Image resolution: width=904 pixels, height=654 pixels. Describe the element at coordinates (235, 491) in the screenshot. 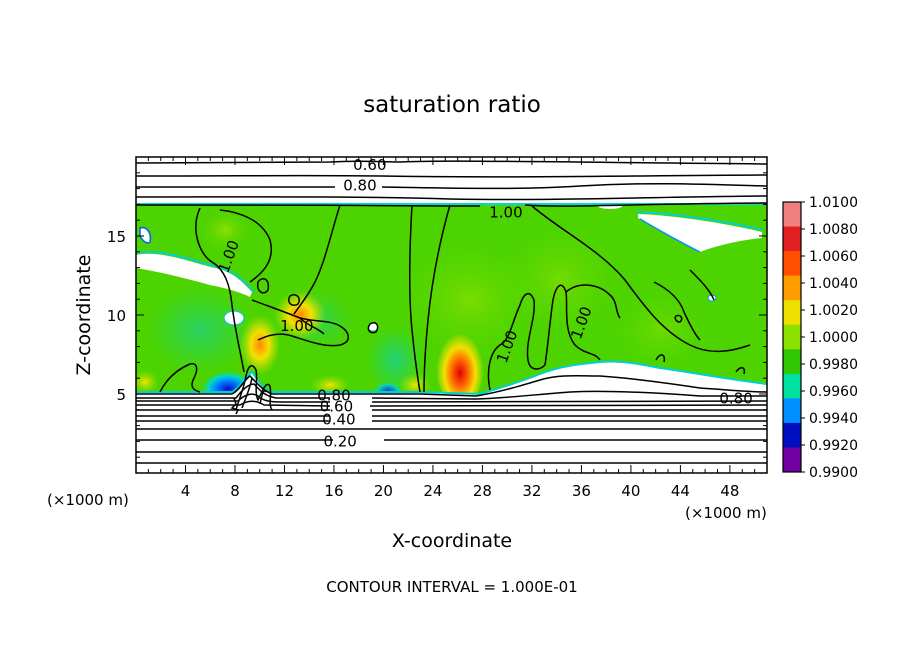

I see `x-tick-label: 8` at that location.